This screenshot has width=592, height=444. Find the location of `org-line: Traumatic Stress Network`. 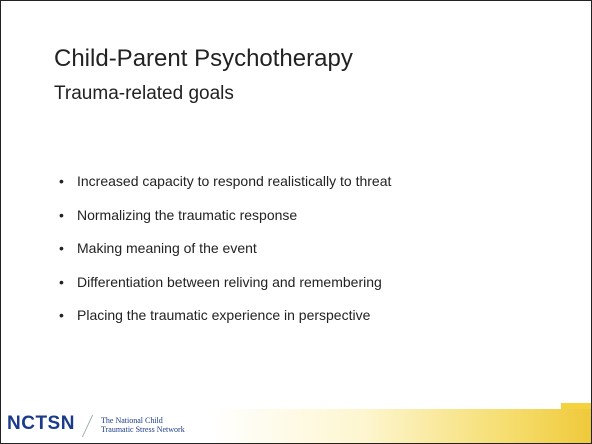

org-line: Traumatic Stress Network is located at coordinates (143, 429).